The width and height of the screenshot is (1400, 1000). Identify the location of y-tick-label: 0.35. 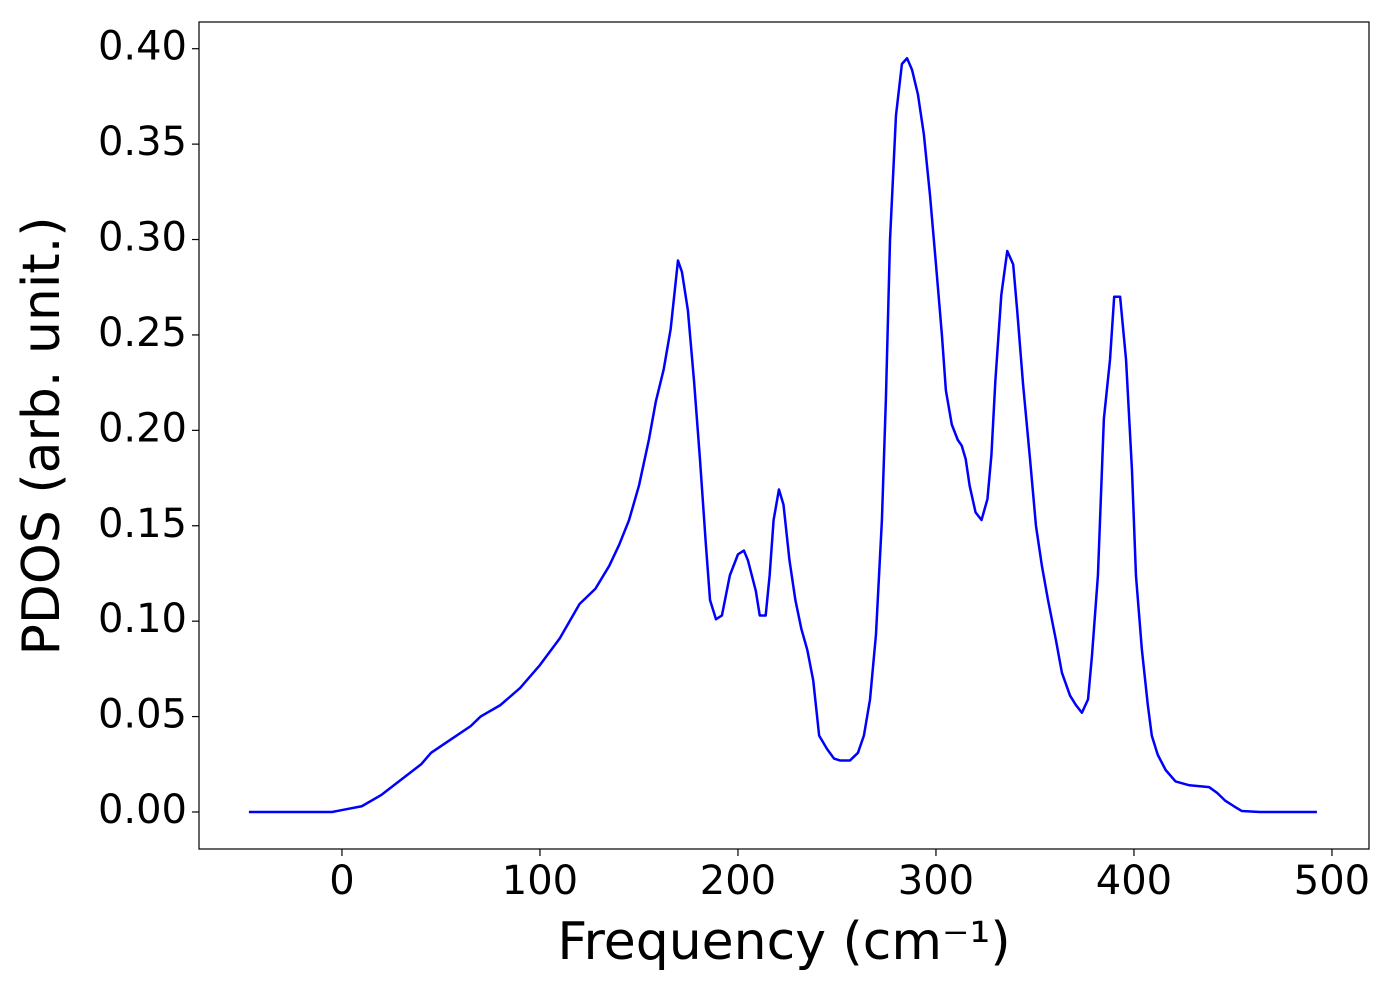
(142, 142).